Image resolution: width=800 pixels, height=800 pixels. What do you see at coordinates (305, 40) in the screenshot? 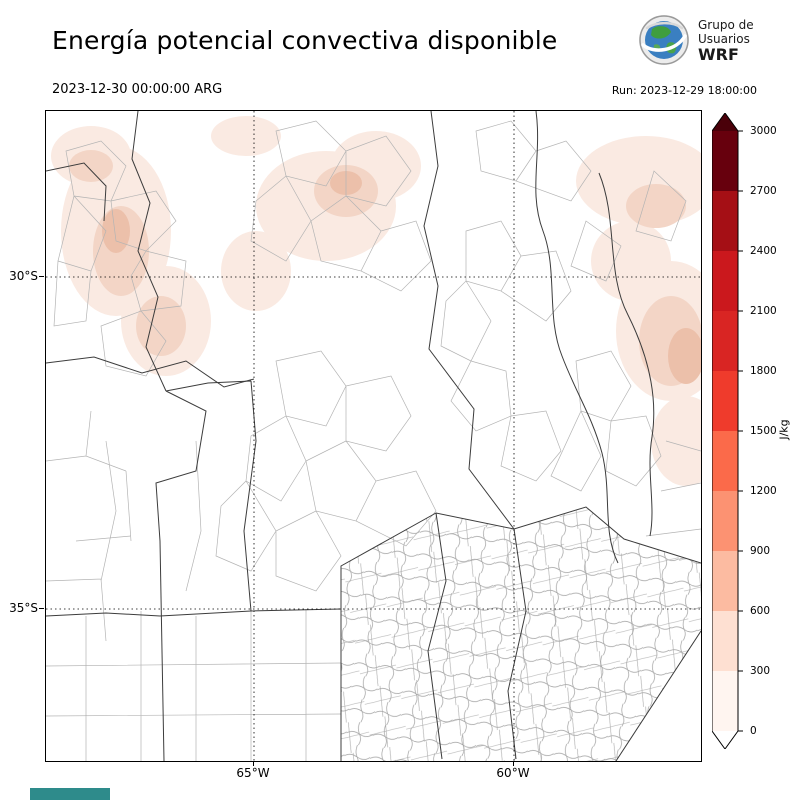
I see `page-title: Energía potencial convectiva disponible` at bounding box center [305, 40].